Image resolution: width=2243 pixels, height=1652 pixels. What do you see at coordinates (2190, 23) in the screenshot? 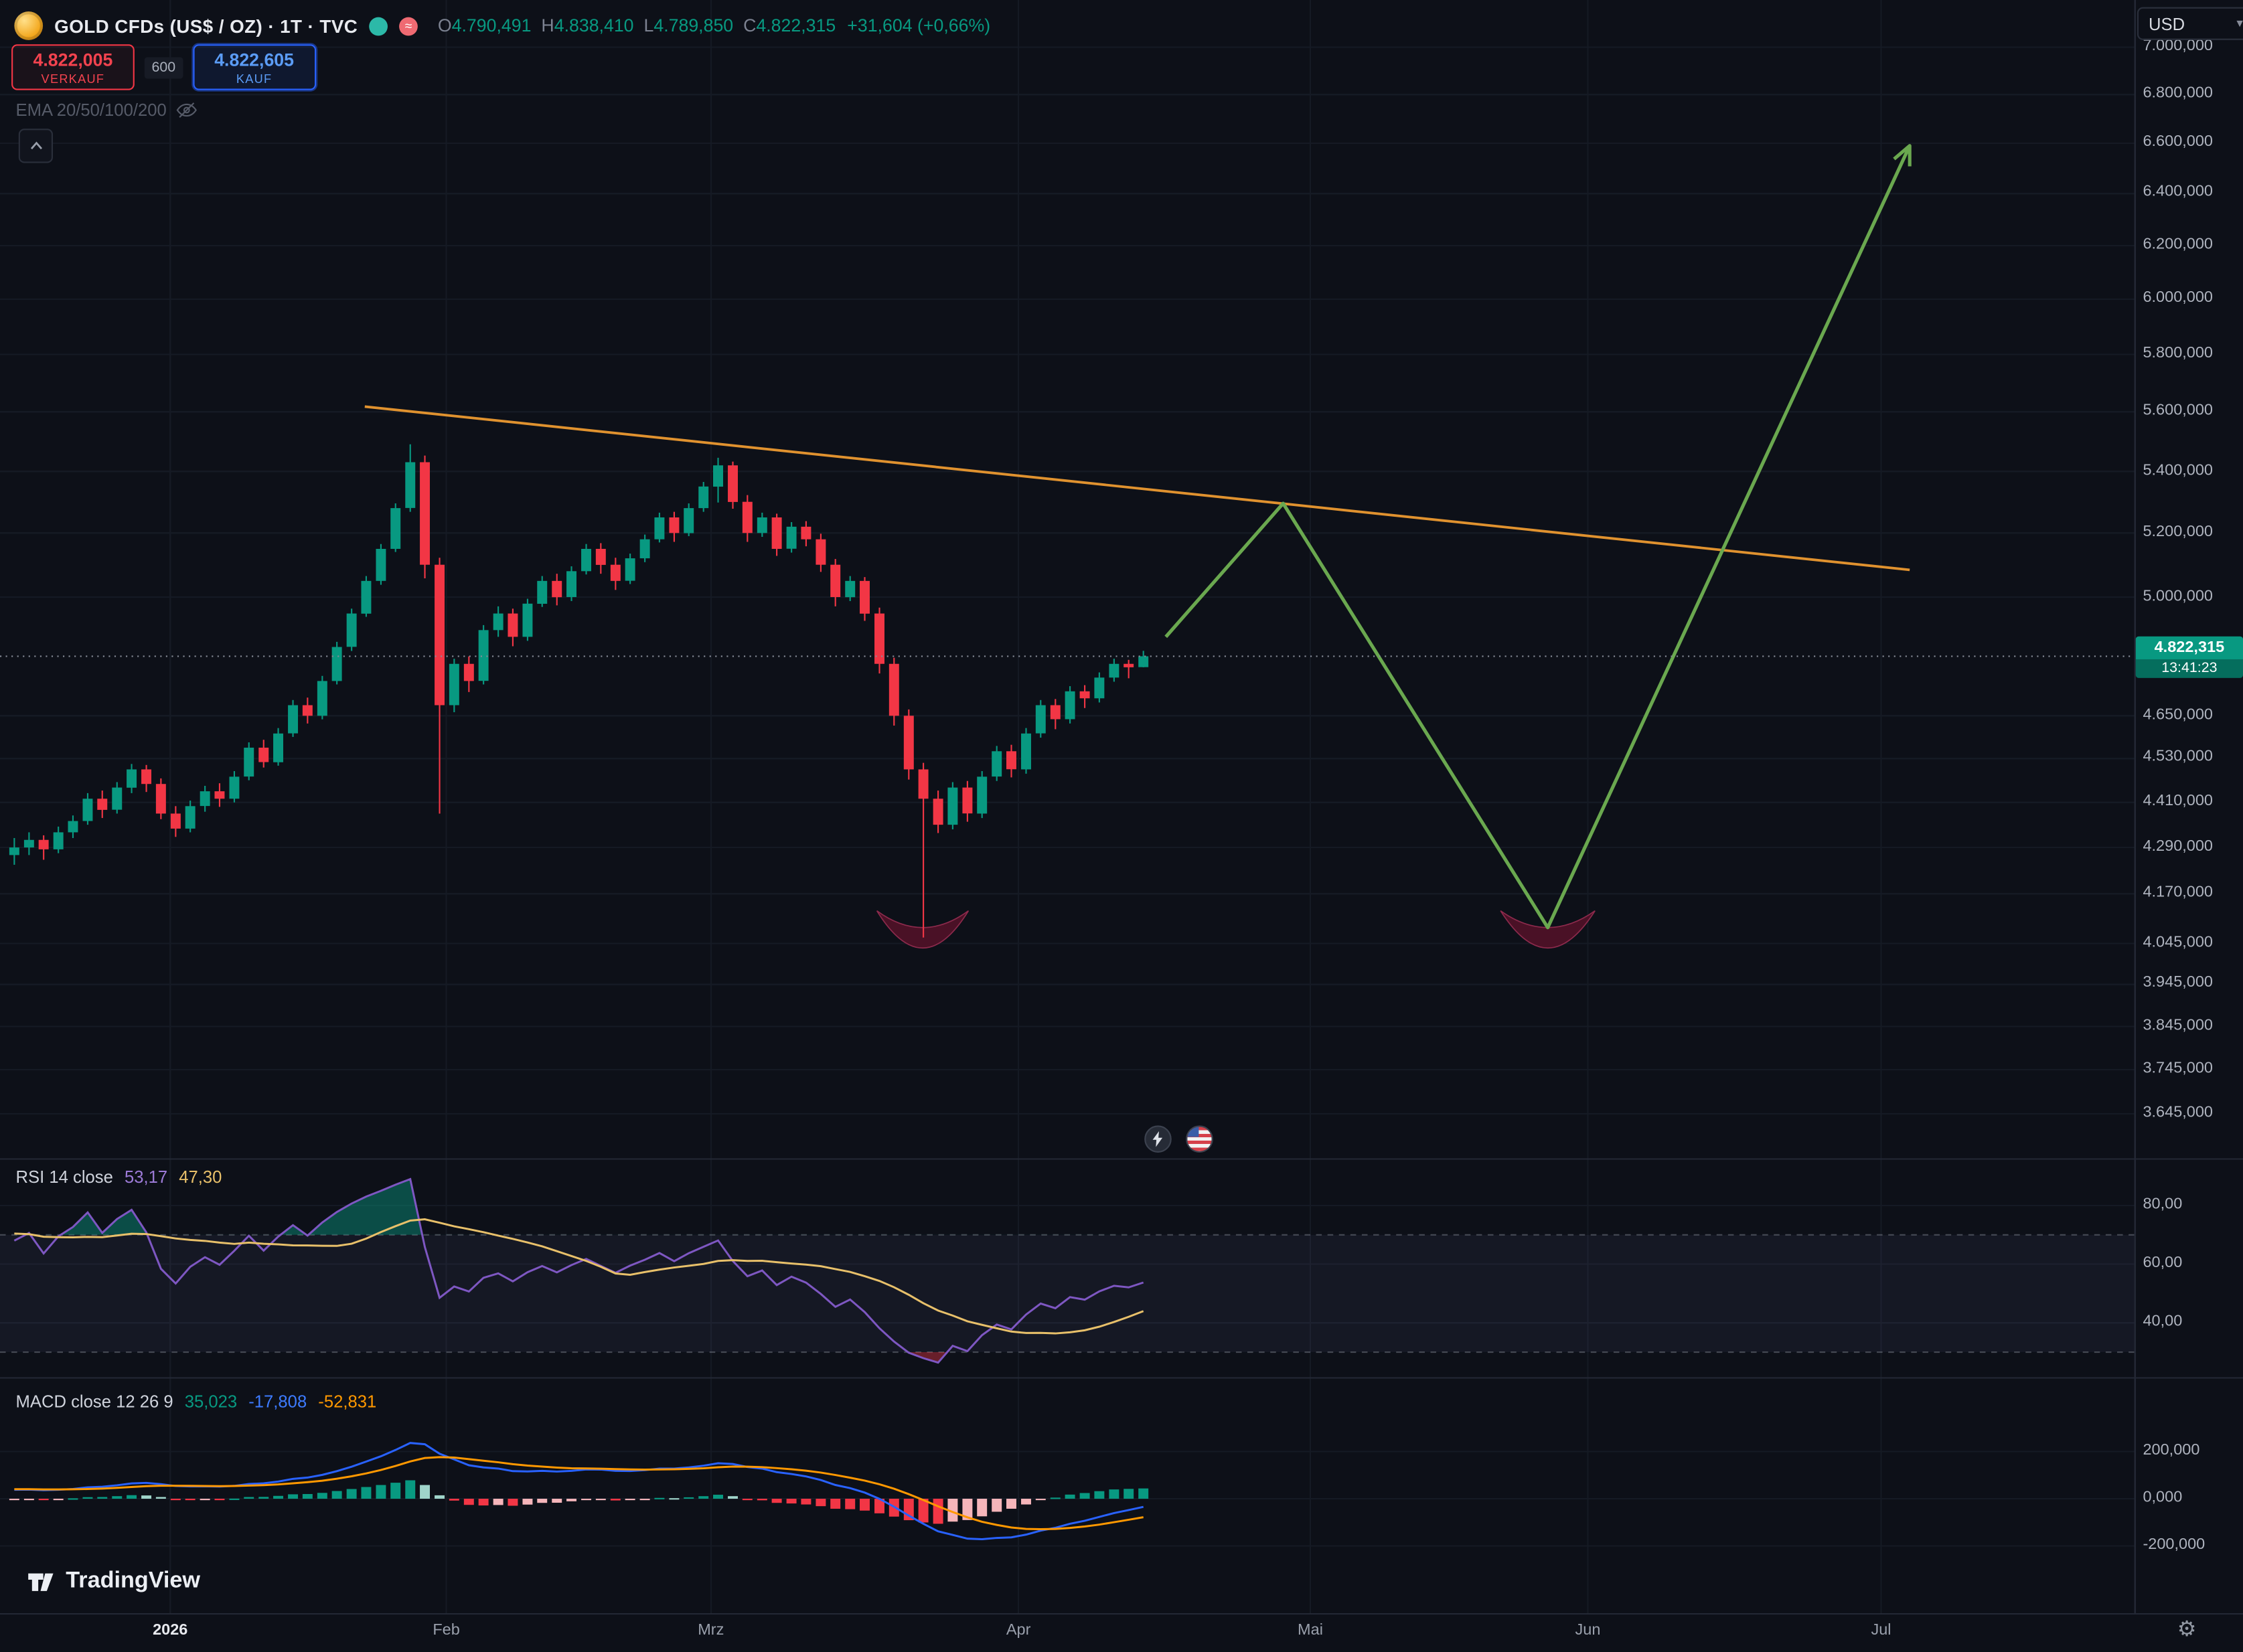
I see `currency-dropdown: USD` at bounding box center [2190, 23].